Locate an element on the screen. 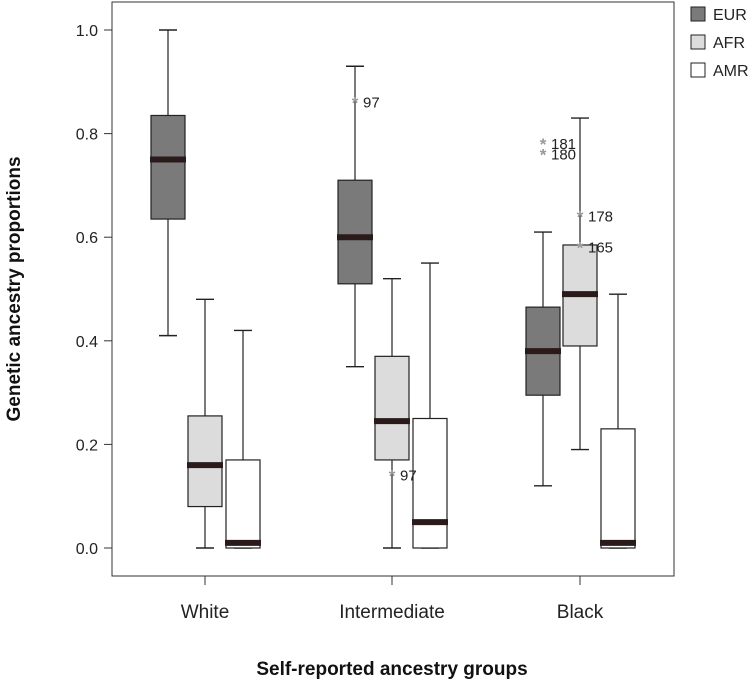 The height and width of the screenshot is (683, 755). legend-label-afr: AFR is located at coordinates (729, 43).